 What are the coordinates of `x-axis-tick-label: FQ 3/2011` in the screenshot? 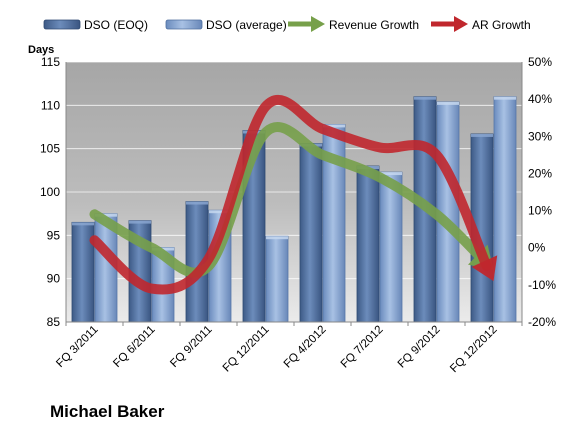 It's located at (77, 347).